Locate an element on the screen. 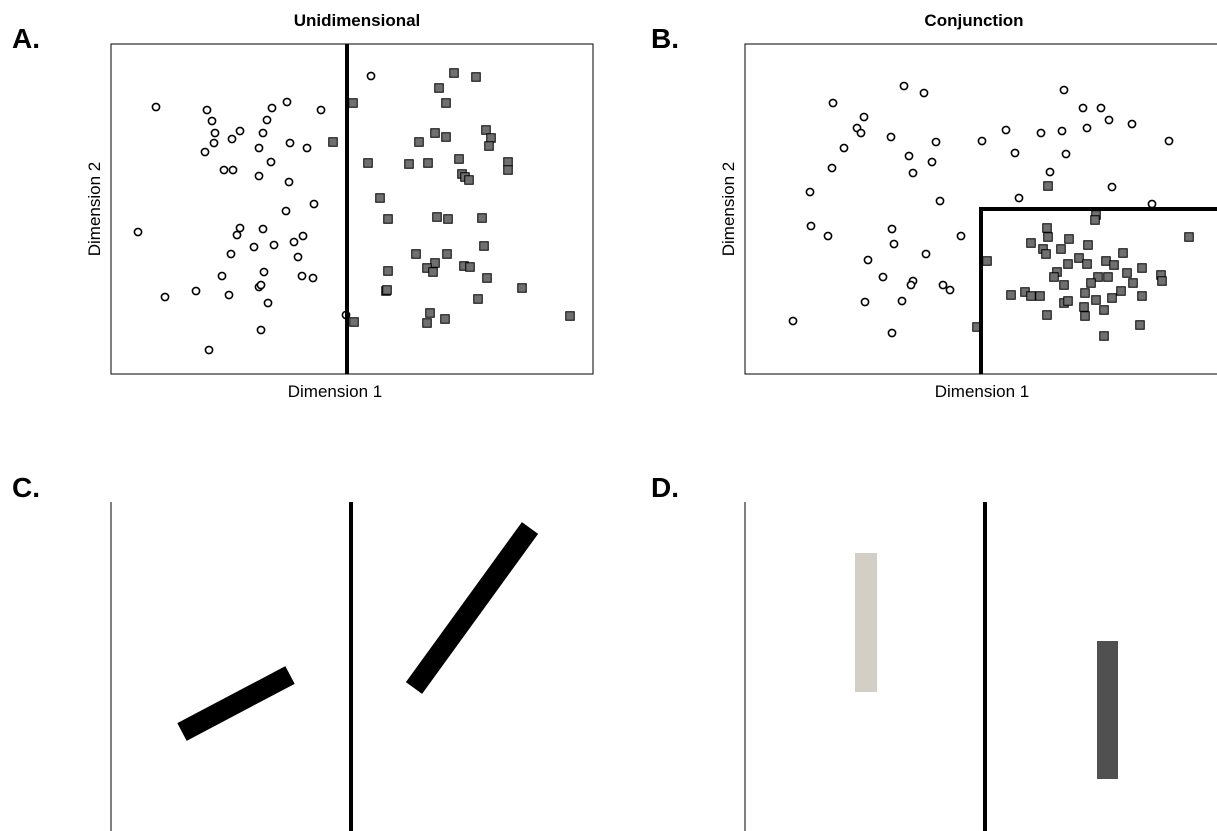 The width and height of the screenshot is (1217, 831). panel-c-letter: C. is located at coordinates (26, 487).